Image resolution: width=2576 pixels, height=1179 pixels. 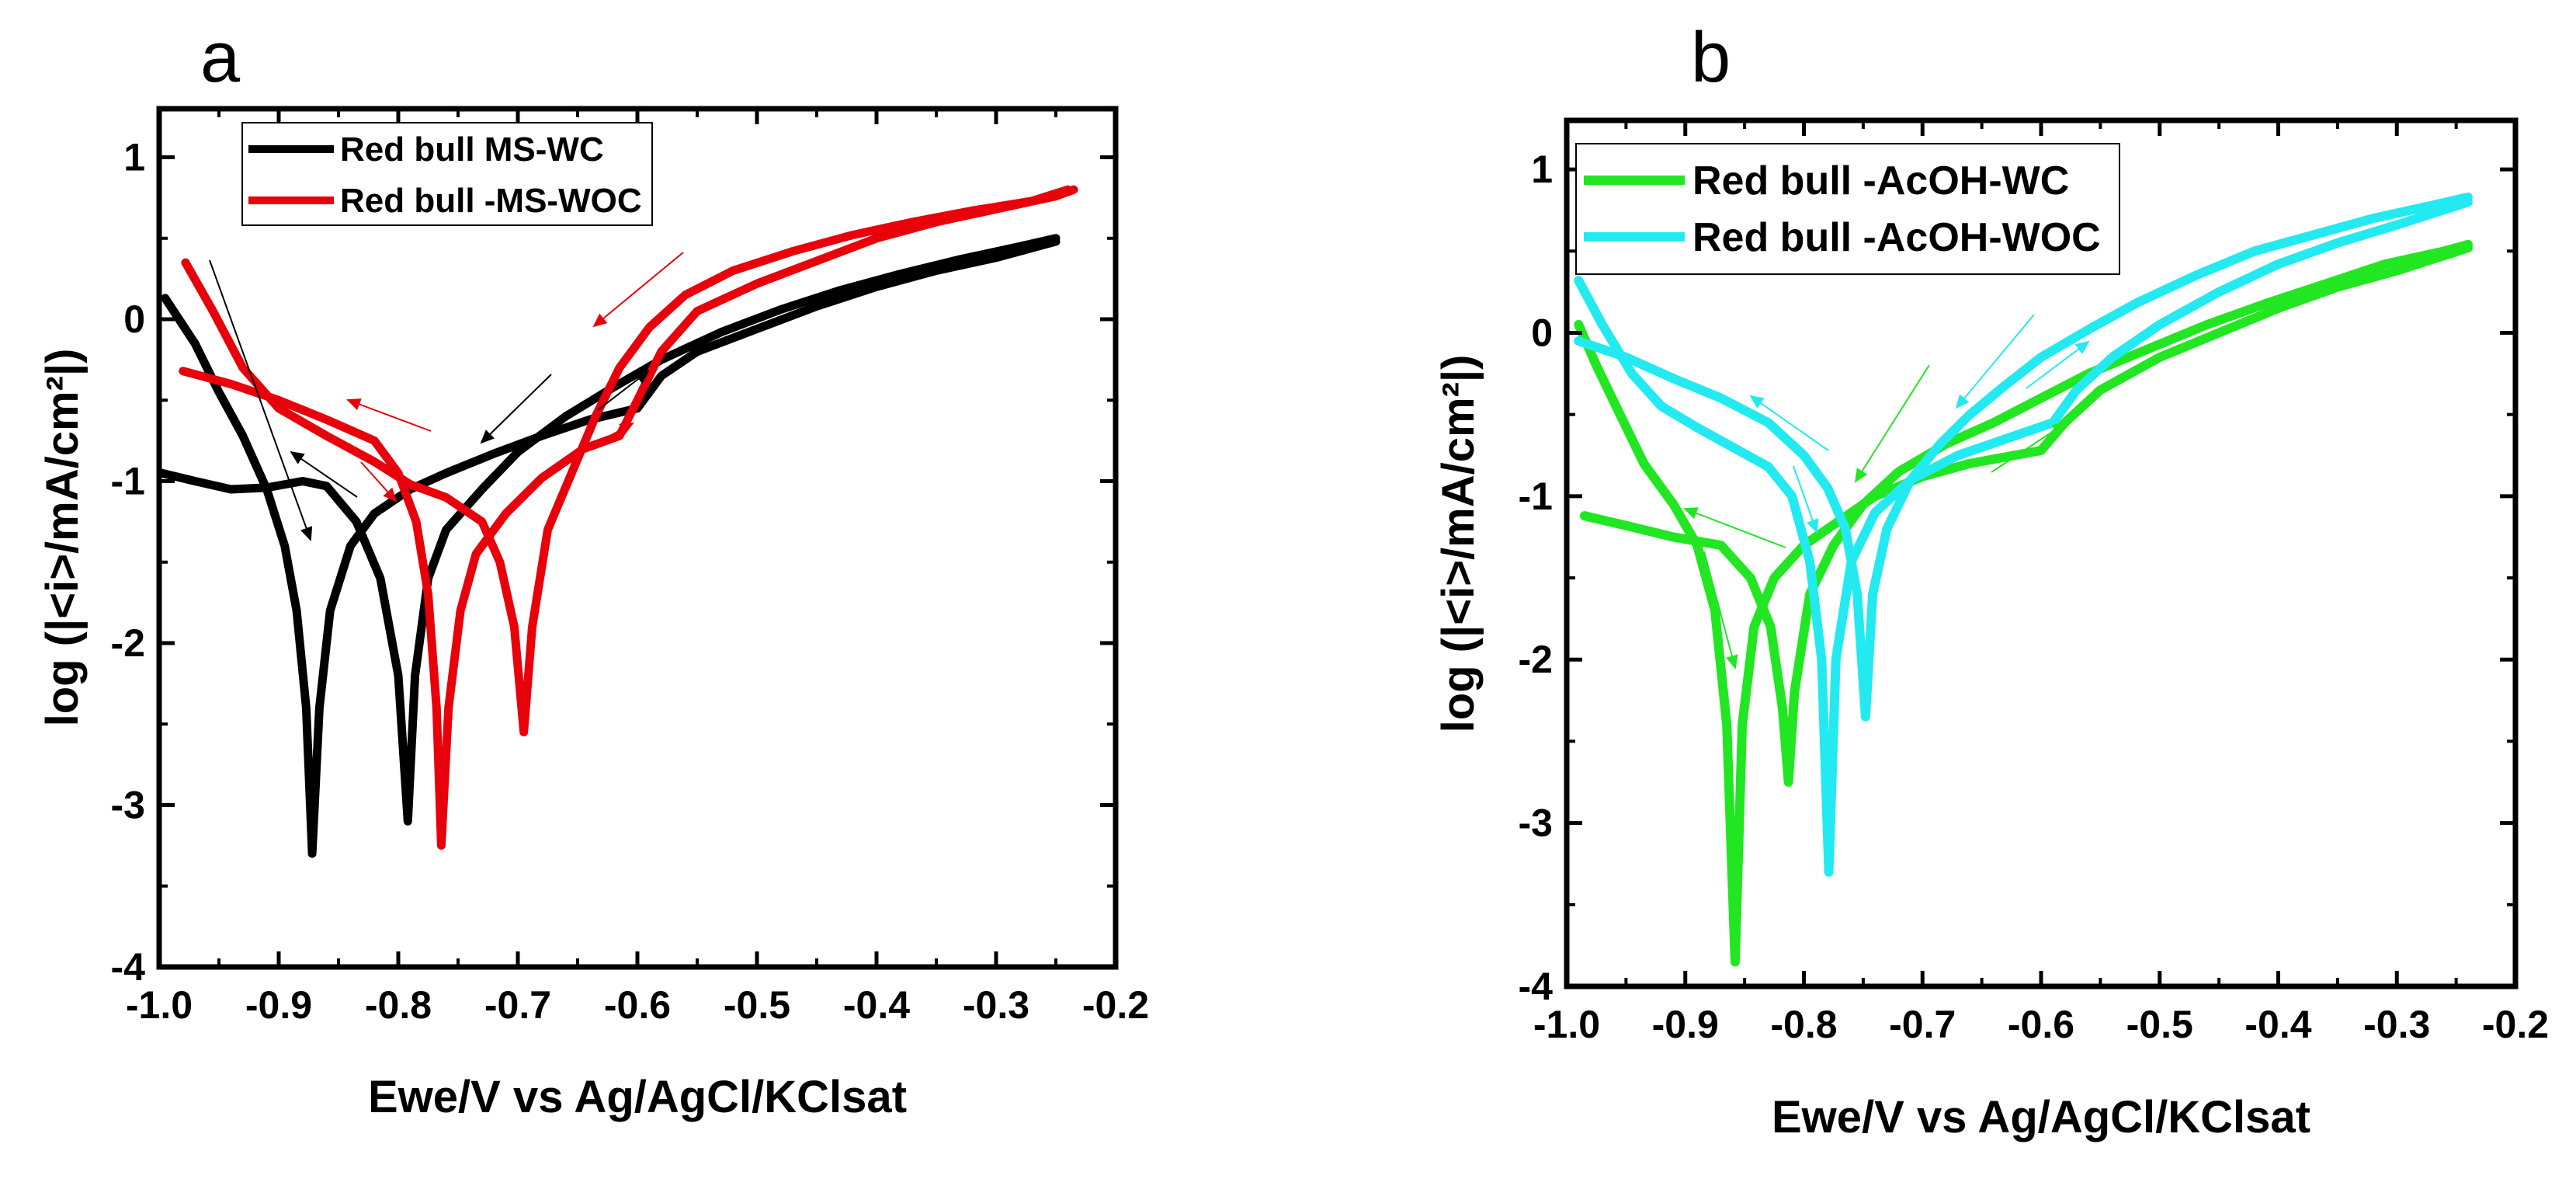 I want to click on legend-label-ms-woc: Red bull -MS-WOC, so click(x=491, y=201).